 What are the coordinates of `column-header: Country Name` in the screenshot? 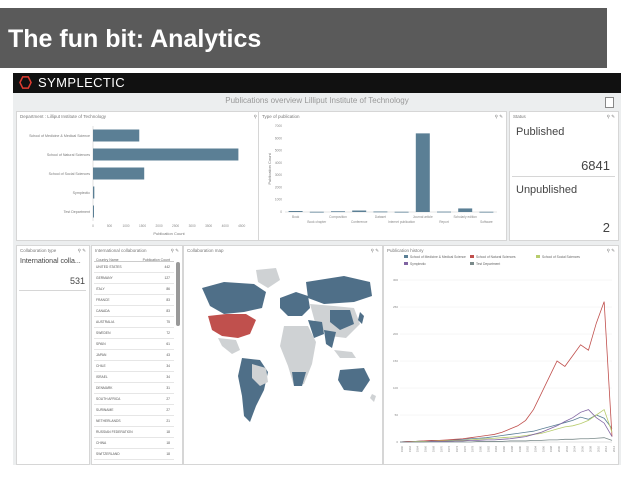 It's located at (107, 260).